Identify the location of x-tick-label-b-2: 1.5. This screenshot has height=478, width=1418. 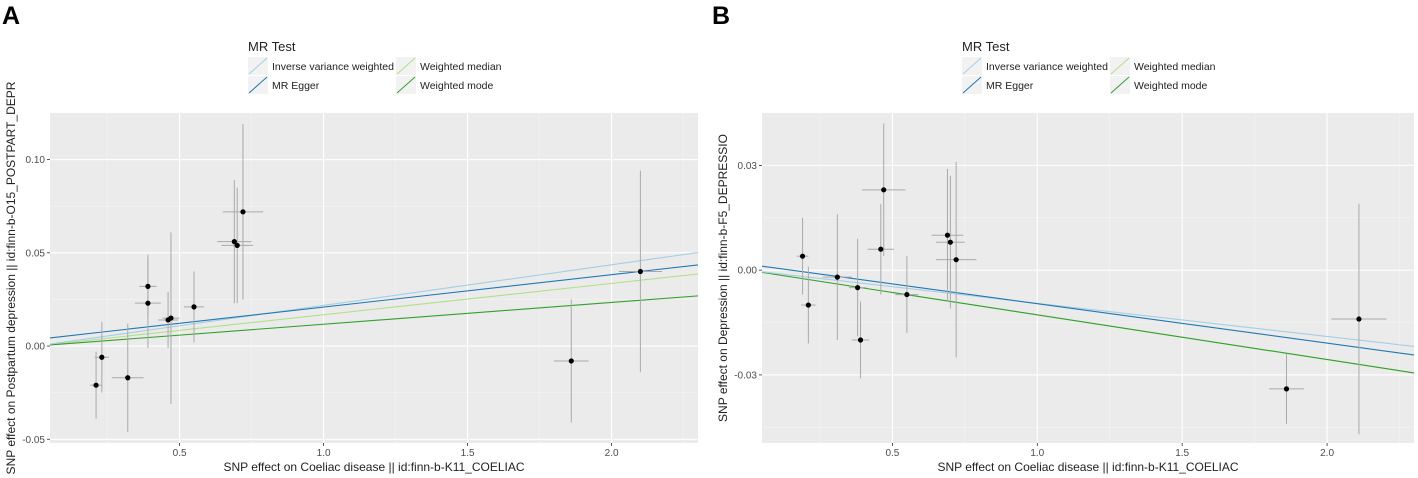
(1182, 453).